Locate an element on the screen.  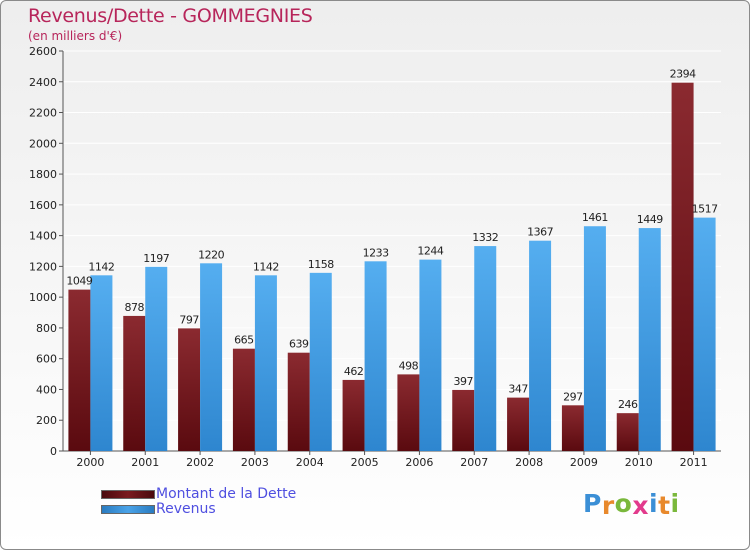
proxiti-logo: Proxiti is located at coordinates (631, 504).